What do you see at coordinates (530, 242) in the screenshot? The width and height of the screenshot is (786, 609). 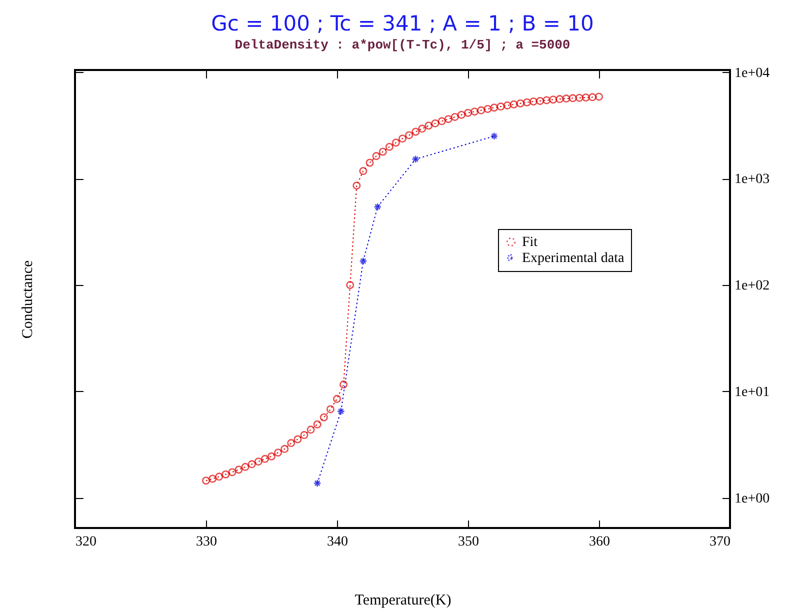 I see `legend-label: Fit` at bounding box center [530, 242].